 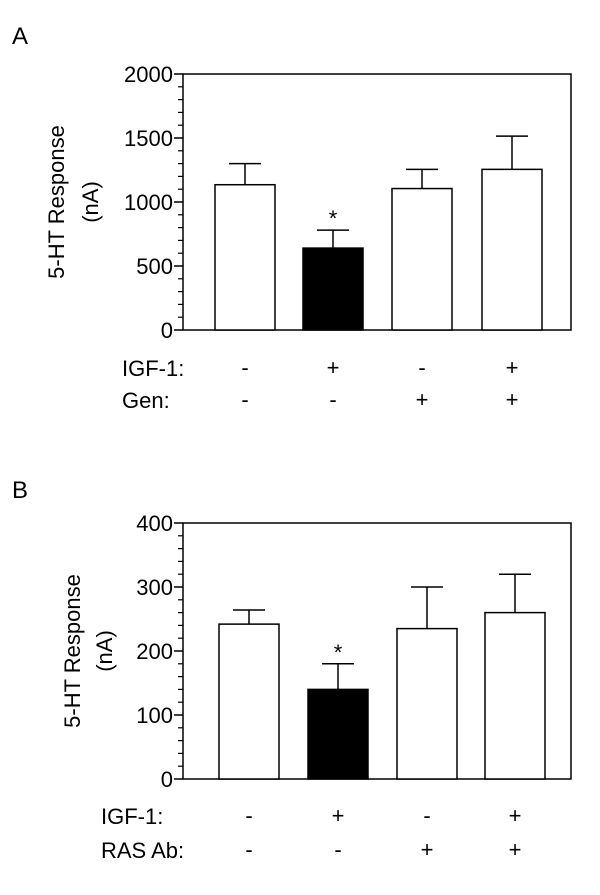 What do you see at coordinates (167, 330) in the screenshot?
I see `panel-a-y-tick-label: 0` at bounding box center [167, 330].